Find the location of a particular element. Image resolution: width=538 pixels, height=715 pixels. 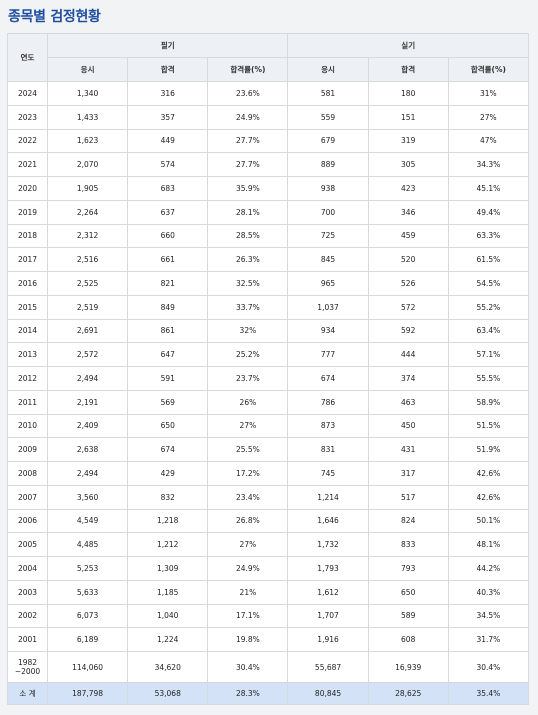

table-header: 연도 필기 실기 응시 합격 합격률(%) 응시 합격 합격률(%) is located at coordinates (268, 57).